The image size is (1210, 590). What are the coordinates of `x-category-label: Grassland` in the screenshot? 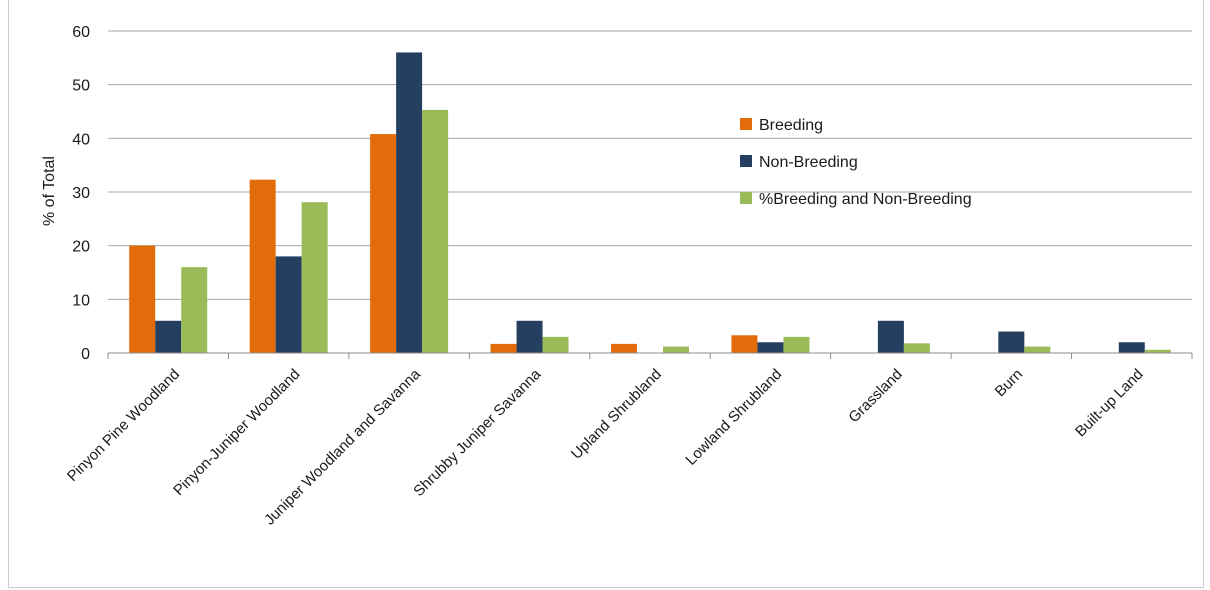 It's located at (875, 396).